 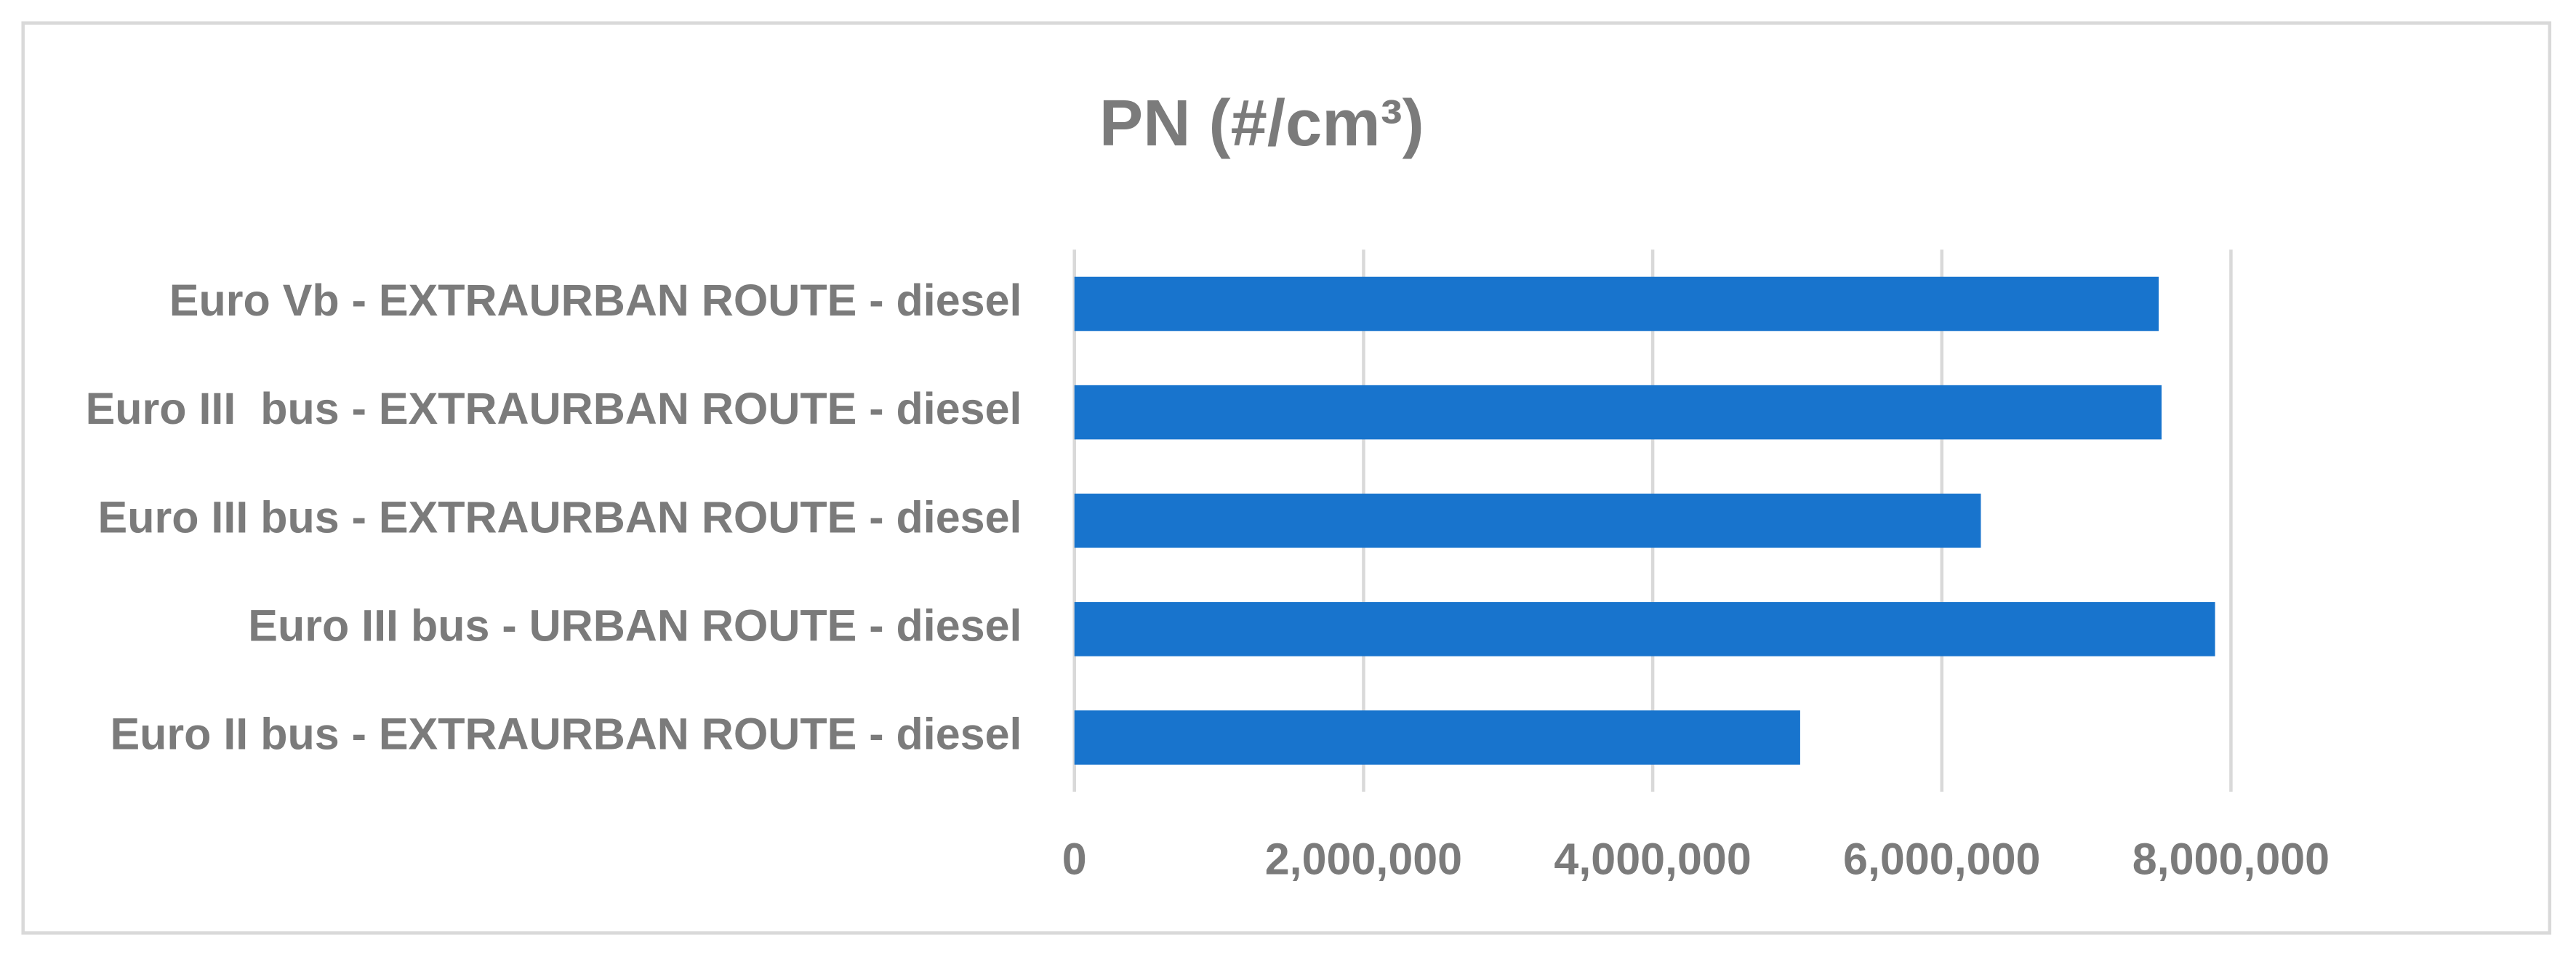 What do you see at coordinates (635, 625) in the screenshot?
I see `y-tick-label: Euro III bus - URBAN ROUTE - diesel` at bounding box center [635, 625].